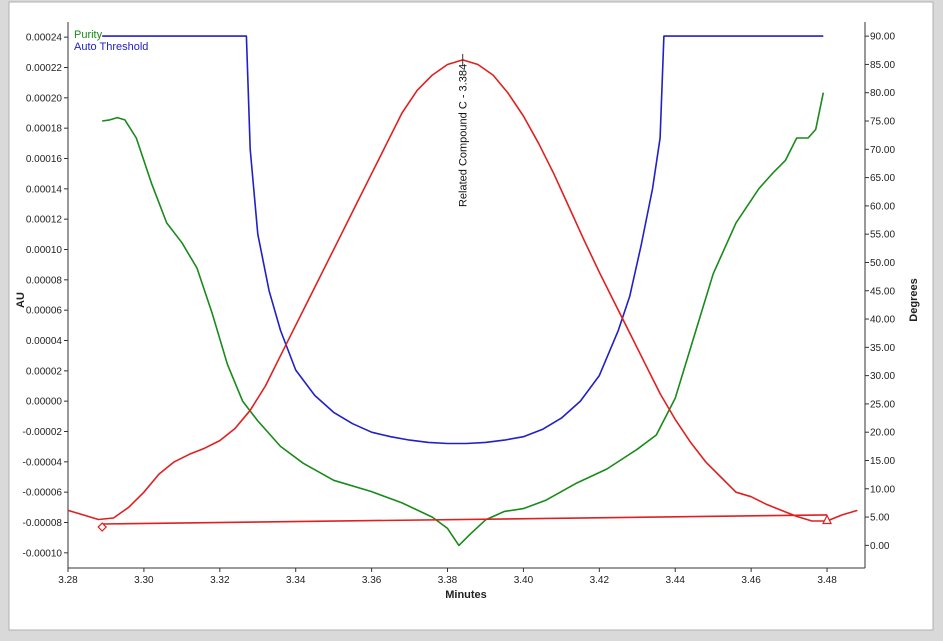 Image resolution: width=943 pixels, height=641 pixels. What do you see at coordinates (882, 291) in the screenshot?
I see `y2-tick-label: 45.00` at bounding box center [882, 291].